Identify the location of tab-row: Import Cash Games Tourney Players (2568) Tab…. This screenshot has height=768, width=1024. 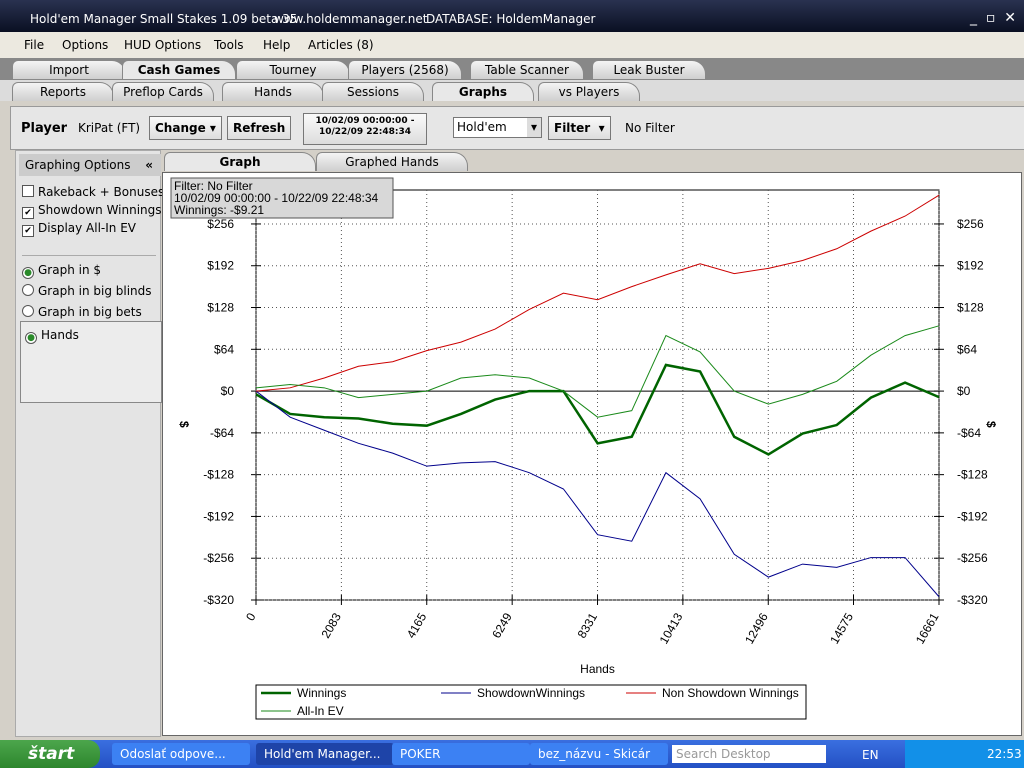
(512, 69).